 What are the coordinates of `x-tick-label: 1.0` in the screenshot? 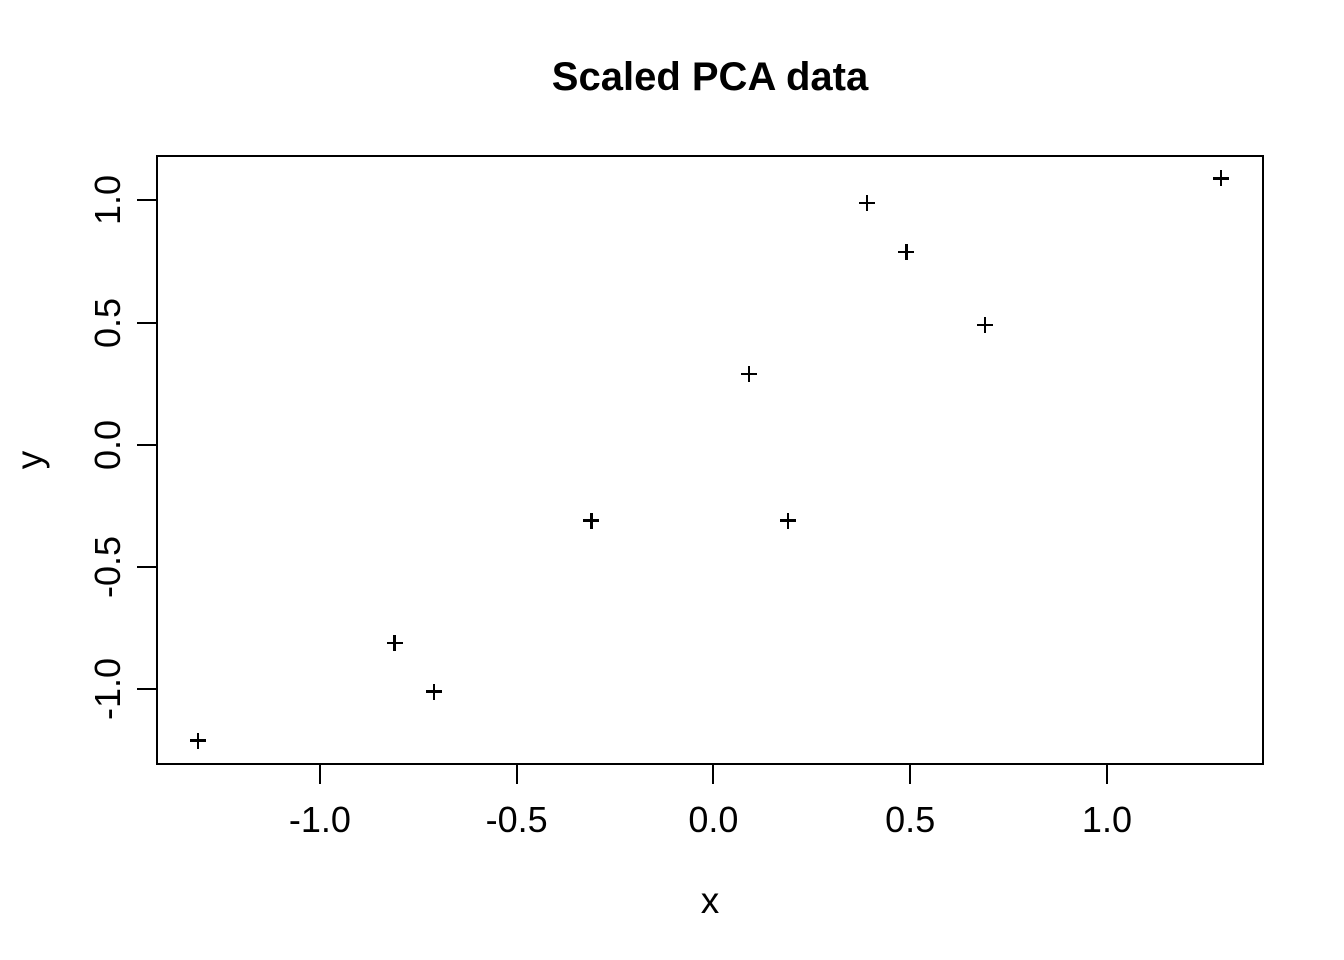 It's located at (1106, 819).